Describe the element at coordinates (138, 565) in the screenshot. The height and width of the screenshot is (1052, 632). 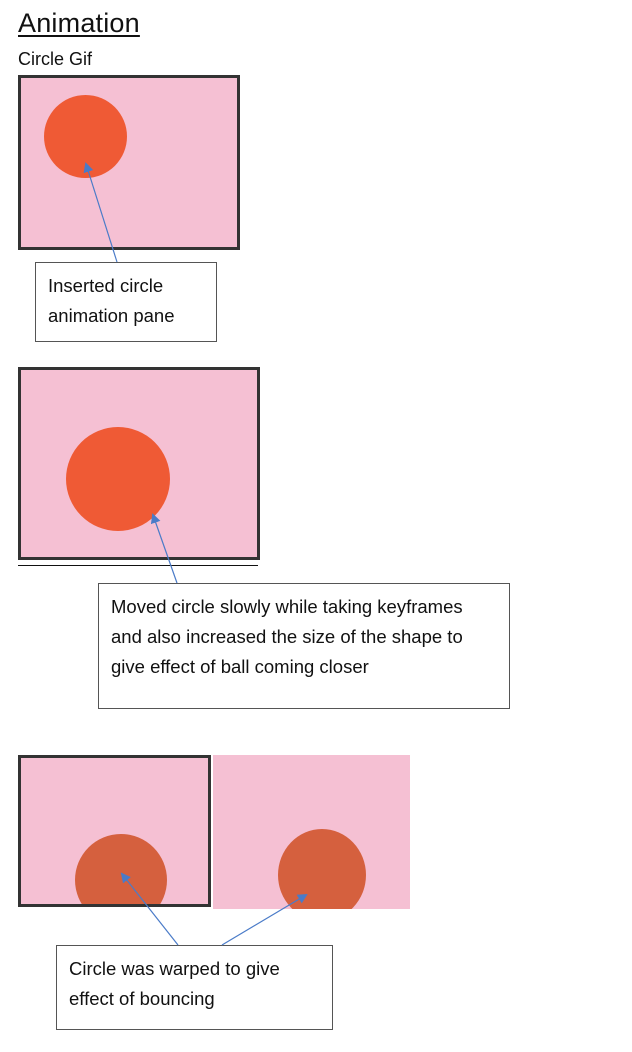
I see `divider-line` at that location.